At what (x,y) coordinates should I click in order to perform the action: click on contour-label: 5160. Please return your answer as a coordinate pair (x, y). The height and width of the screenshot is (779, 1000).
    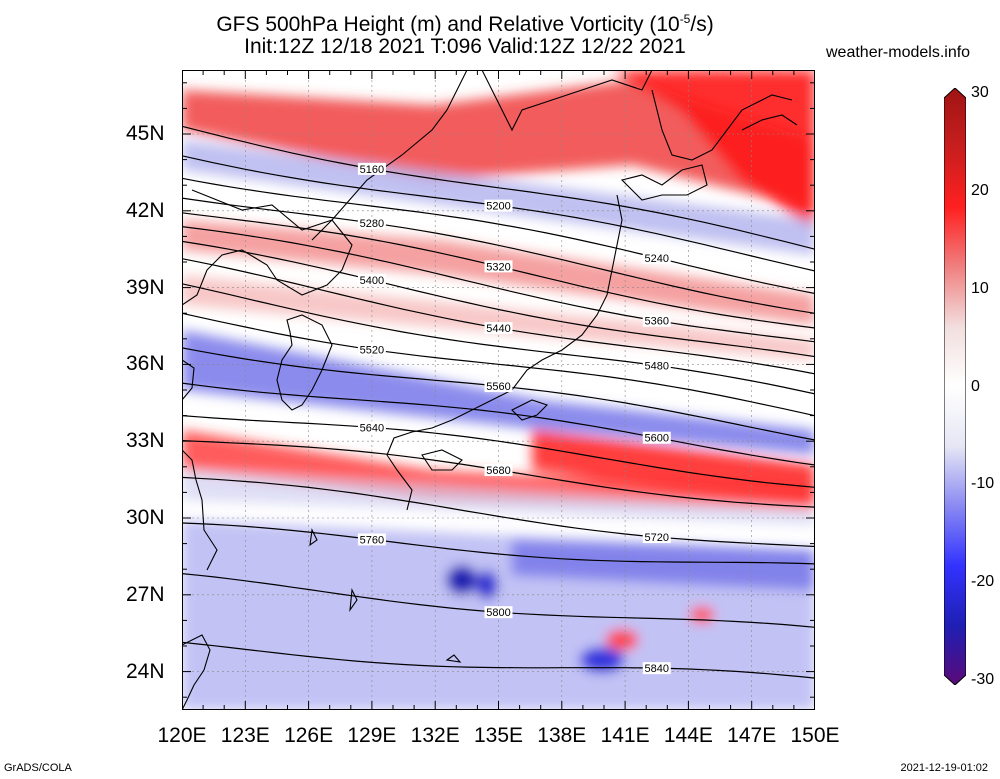
    Looking at the image, I should click on (372, 170).